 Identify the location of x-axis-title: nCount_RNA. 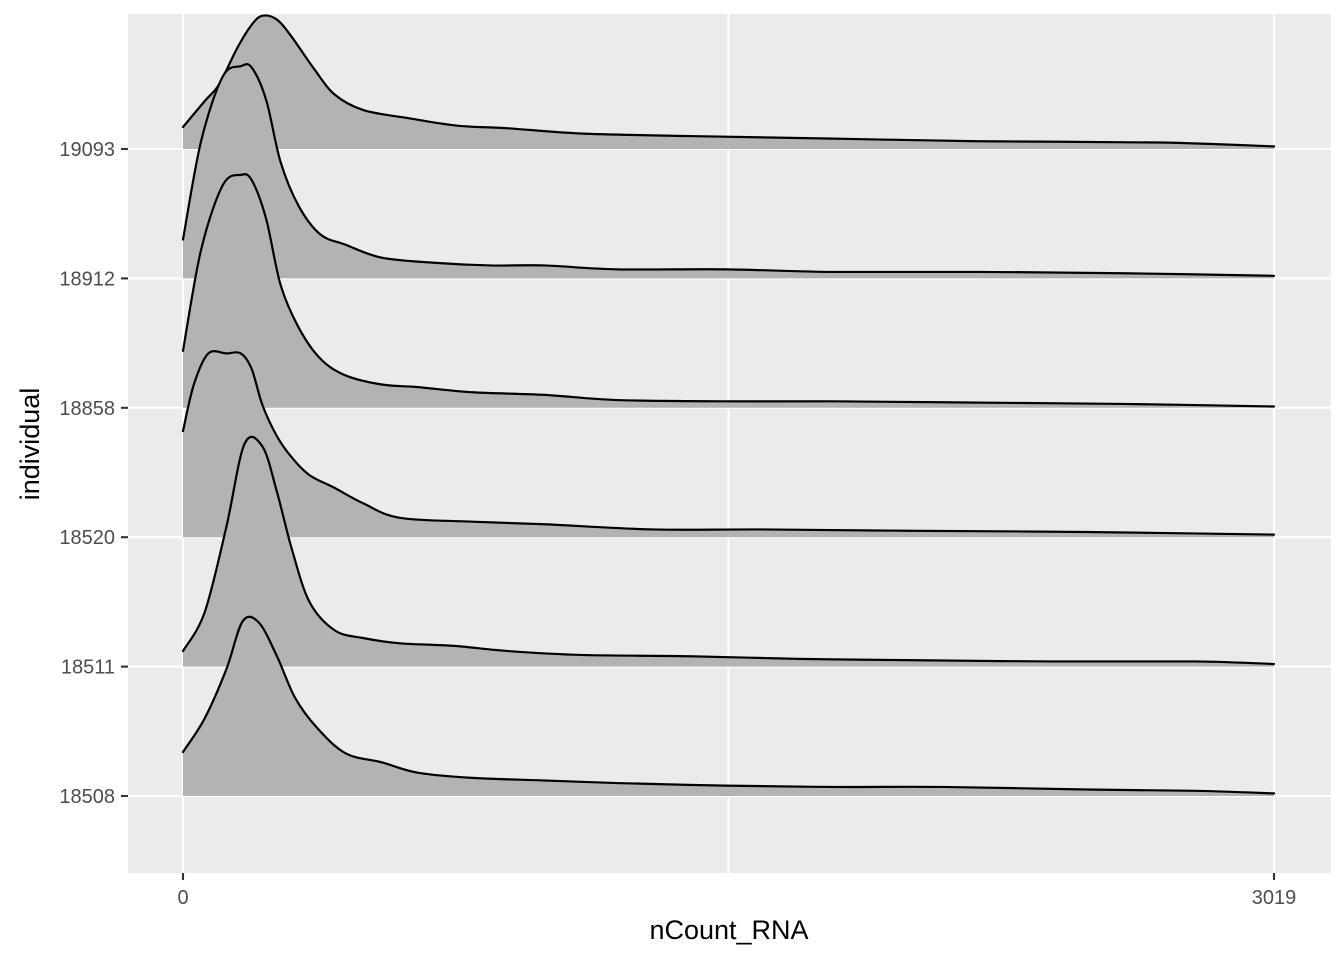
(728, 930).